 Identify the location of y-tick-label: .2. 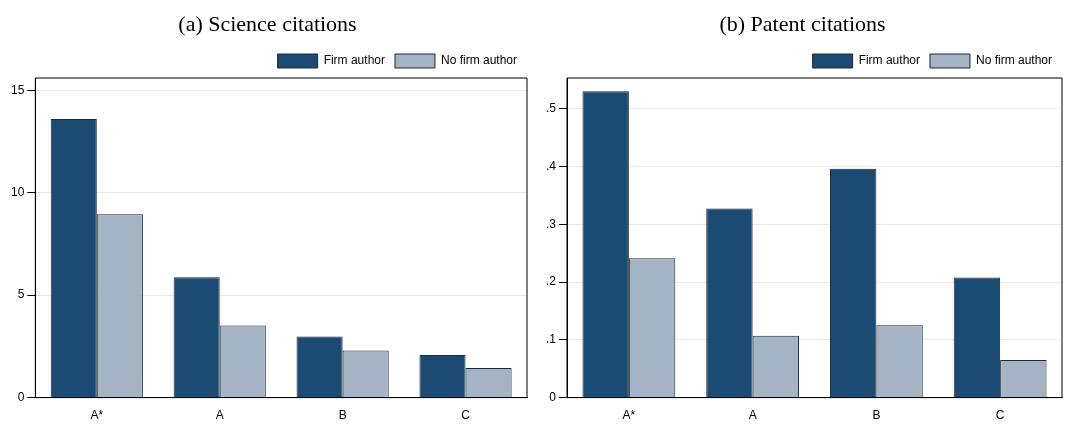
(551, 281).